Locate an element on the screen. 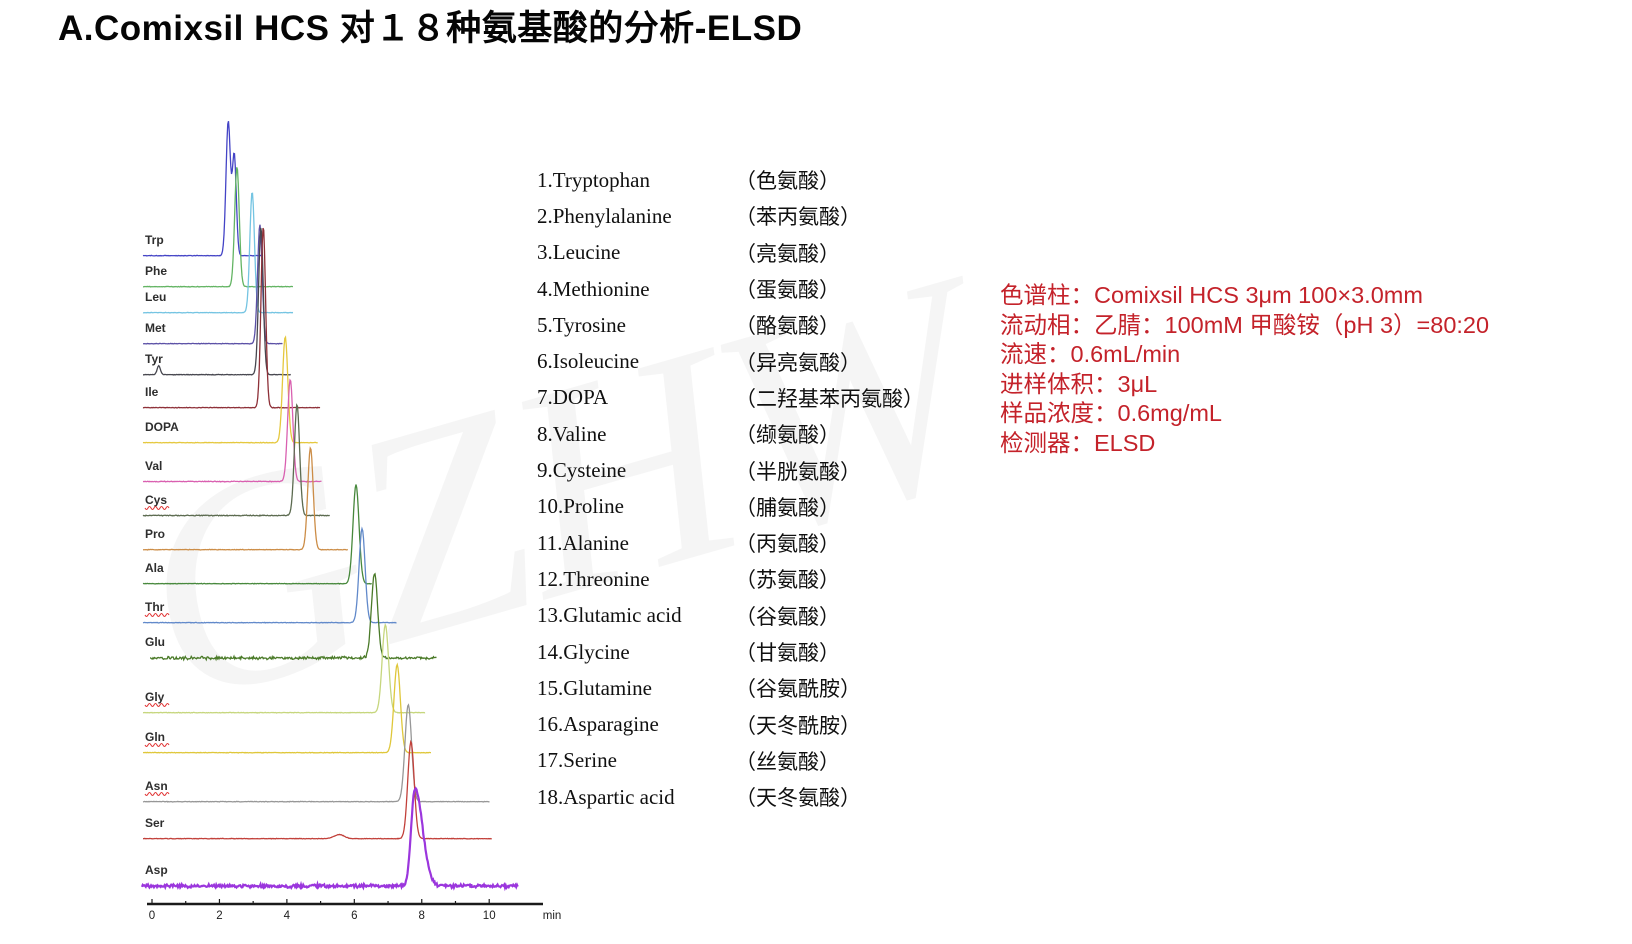  amino-name-zh: （天冬氨酸） is located at coordinates (798, 798).